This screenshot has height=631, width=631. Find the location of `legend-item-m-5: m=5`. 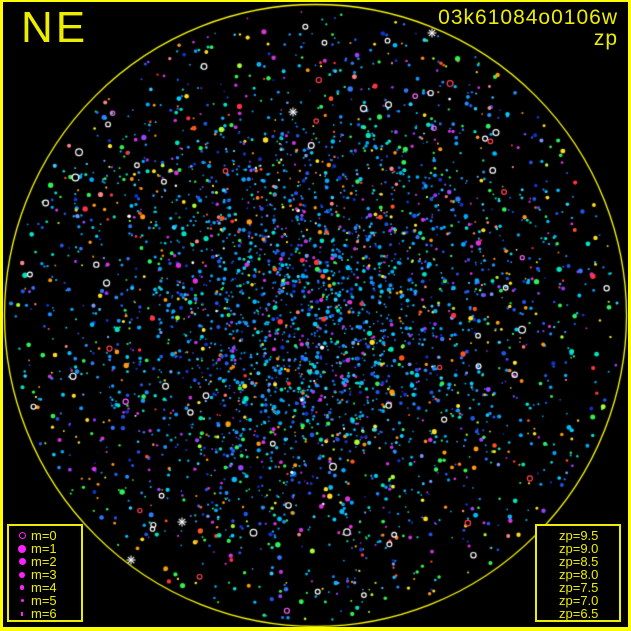

legend-item-m-5: m=5 is located at coordinates (47, 600).